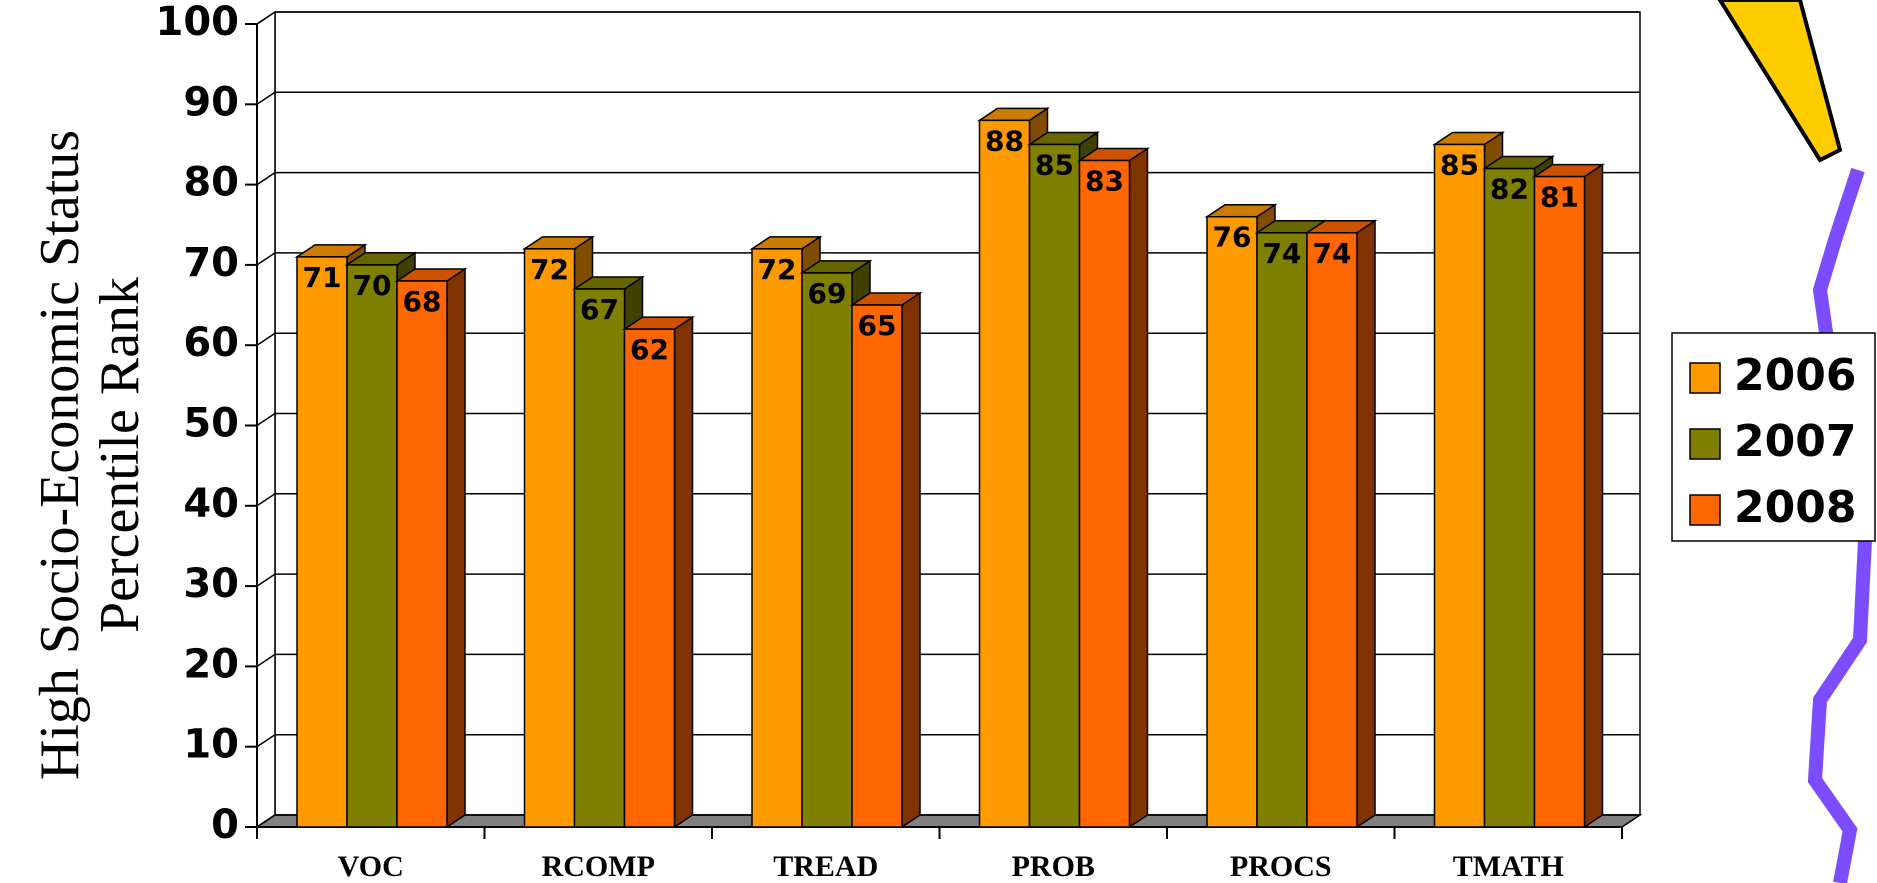  I want to click on y-axis-label: Percentile Rank, so click(120, 455).